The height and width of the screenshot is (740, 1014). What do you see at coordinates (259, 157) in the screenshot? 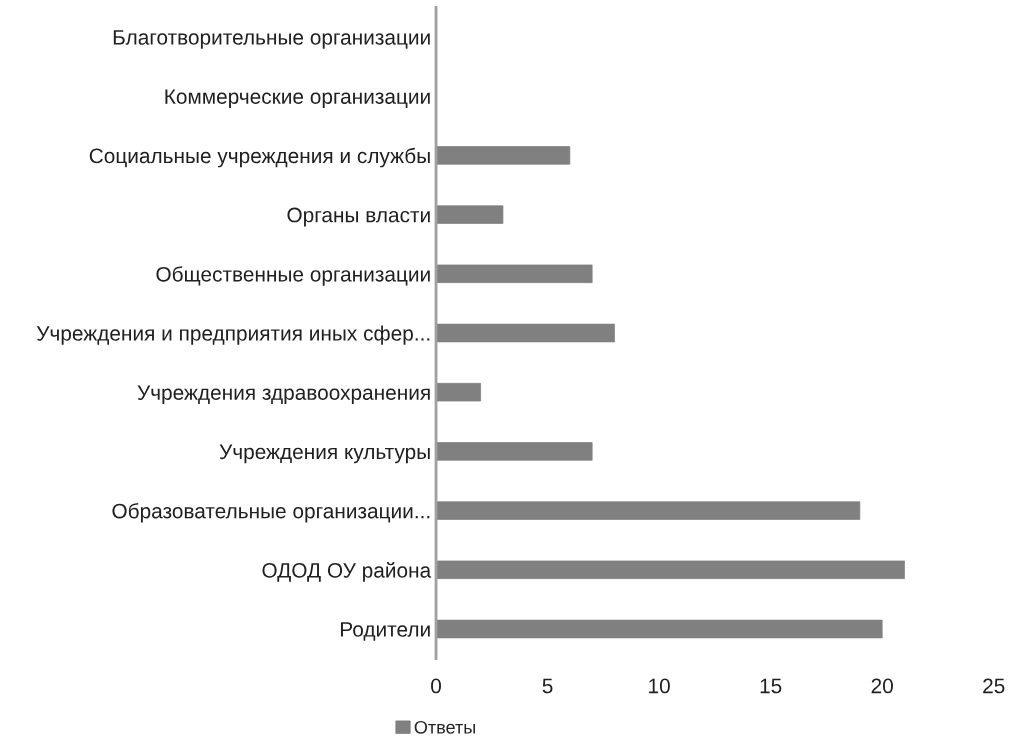
I see `y-tick-label: Социальные учреждения и службы` at bounding box center [259, 157].